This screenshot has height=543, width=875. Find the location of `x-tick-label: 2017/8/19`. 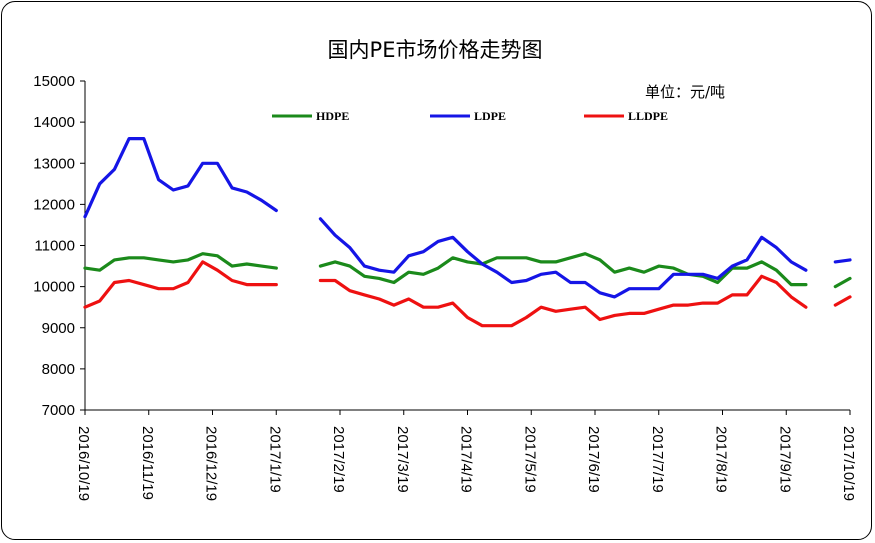

x-tick-label: 2017/8/19 is located at coordinates (721, 459).